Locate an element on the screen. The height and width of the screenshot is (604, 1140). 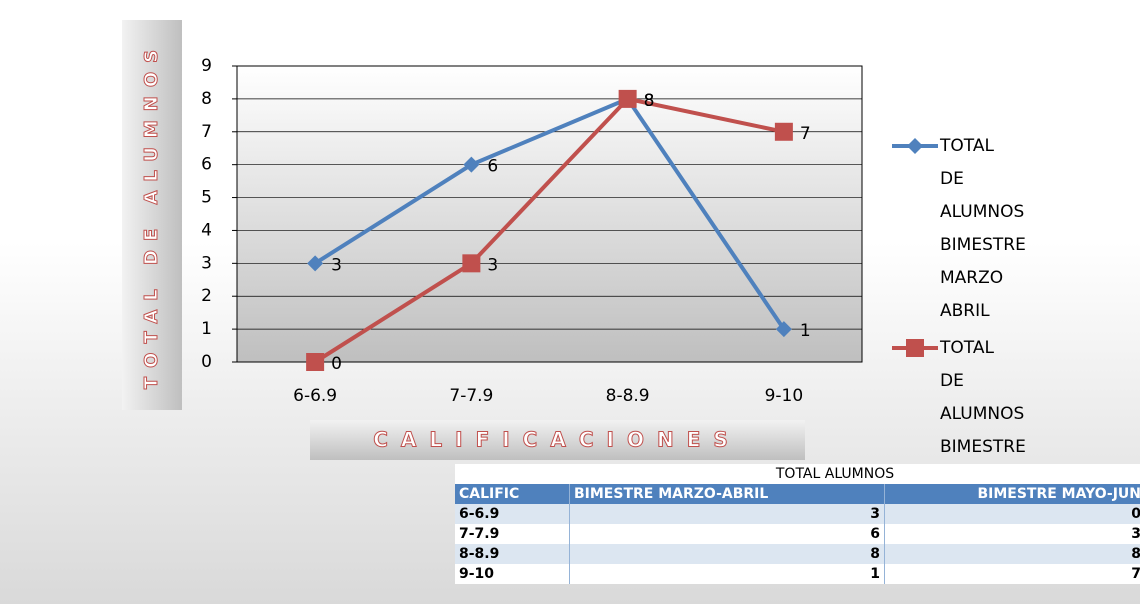
x-axis-title: CALIFICACIONES is located at coordinates (557, 440).